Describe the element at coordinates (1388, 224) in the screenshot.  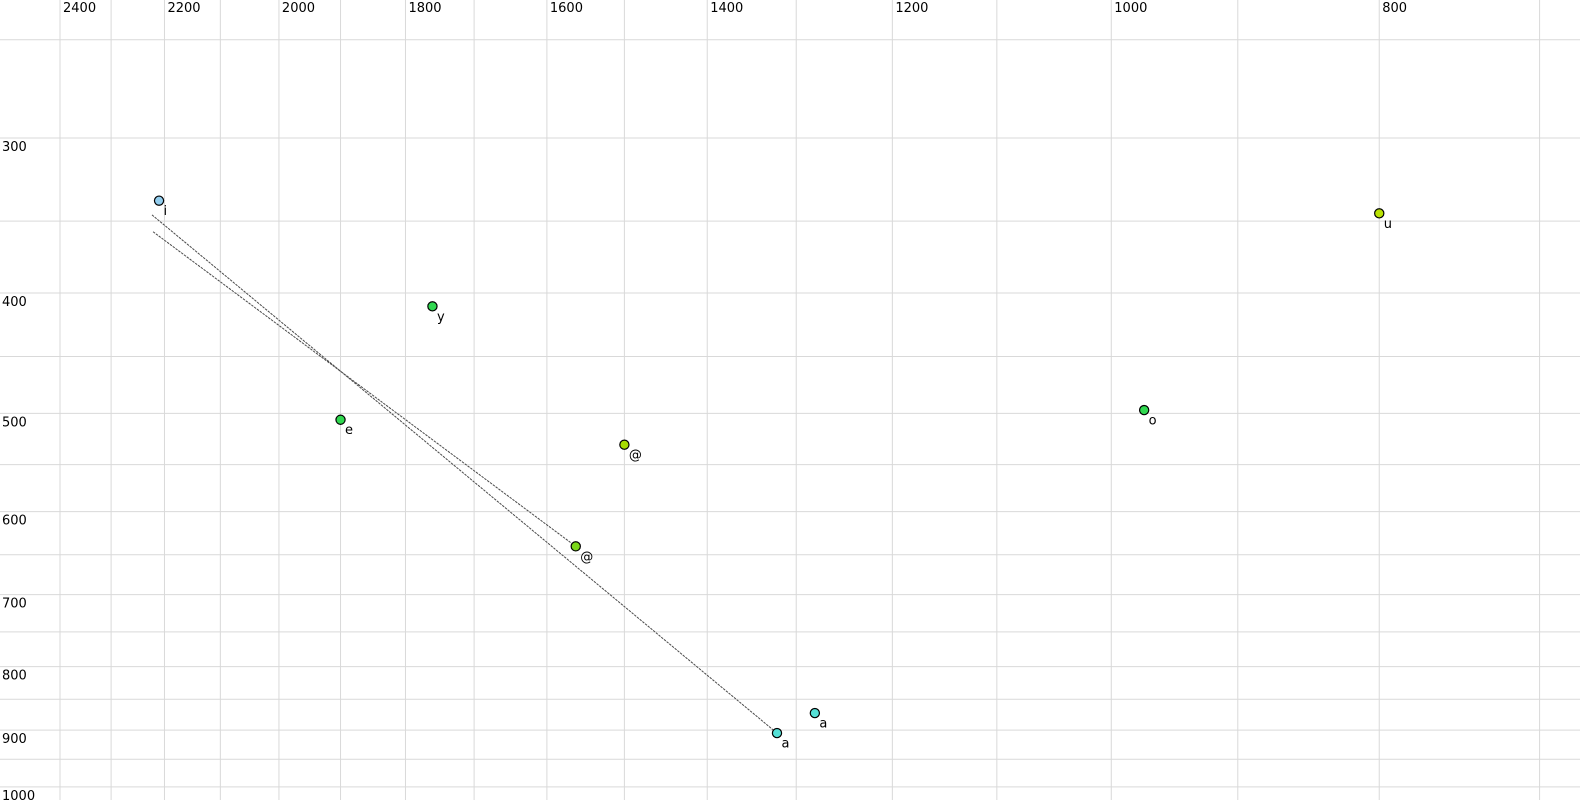
I see `vowel-point-label-u-3: u` at that location.